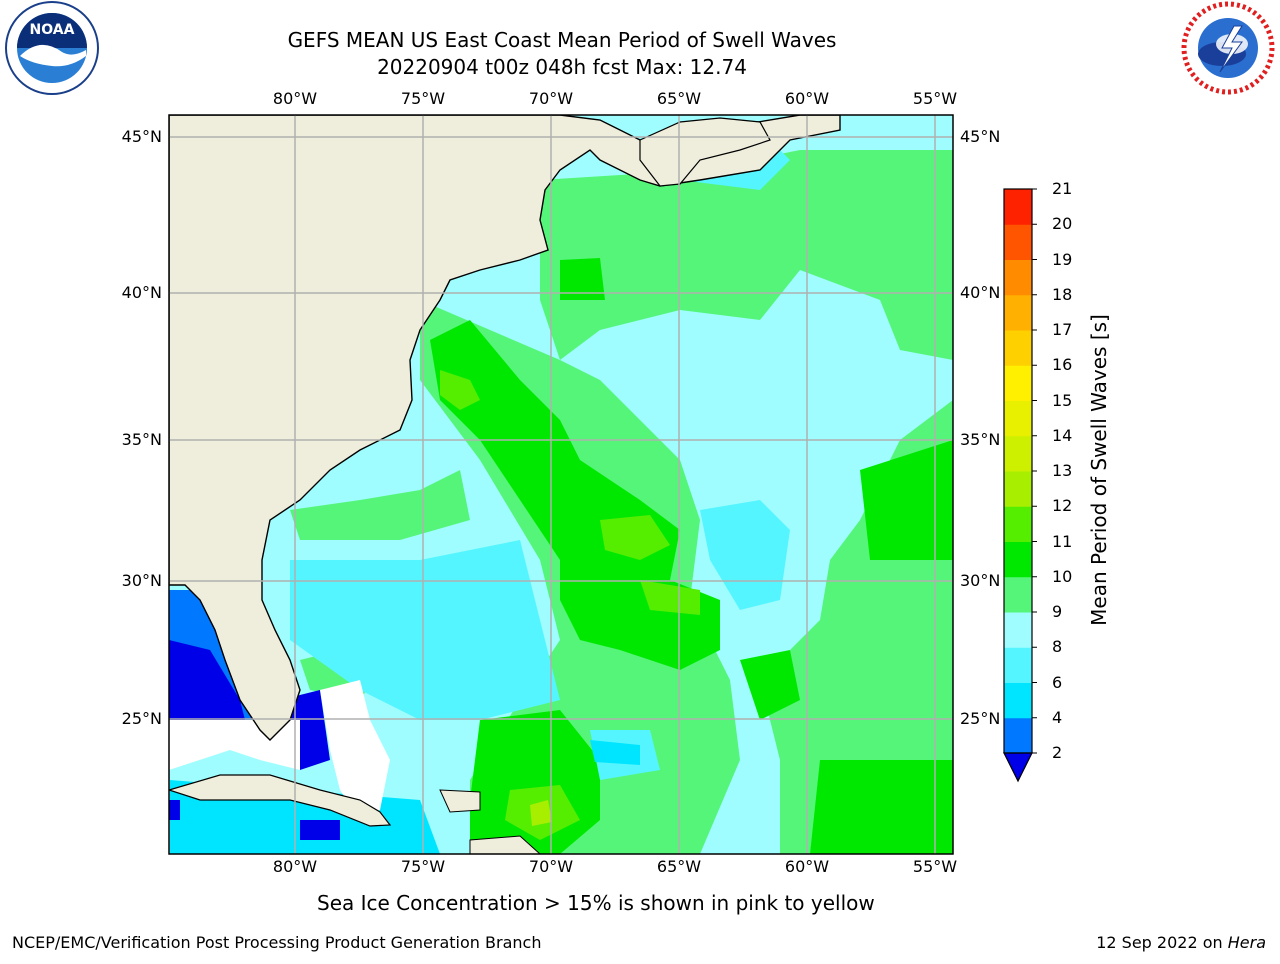 The image size is (1280, 964). I want to click on lon-label-bottom: 60°W, so click(807, 866).